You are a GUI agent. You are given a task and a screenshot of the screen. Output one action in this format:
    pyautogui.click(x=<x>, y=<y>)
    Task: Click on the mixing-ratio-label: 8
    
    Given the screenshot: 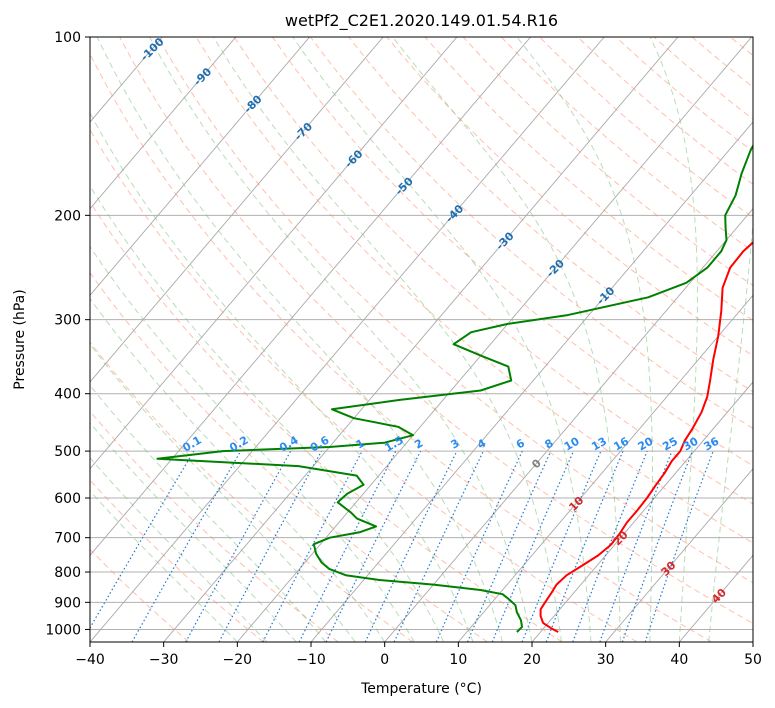 What is the action you would take?
    pyautogui.click(x=548, y=444)
    